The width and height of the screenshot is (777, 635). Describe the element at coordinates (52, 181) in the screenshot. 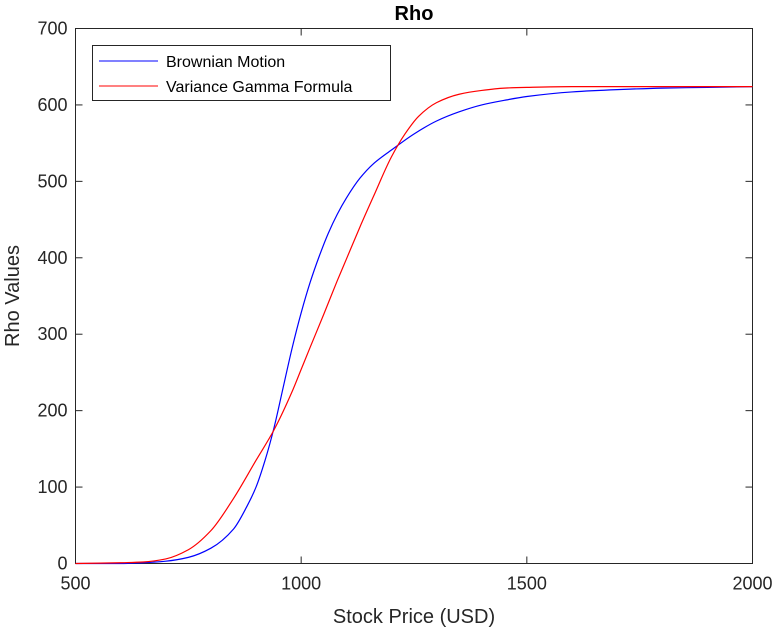

I see `y-tick-label: 500` at that location.